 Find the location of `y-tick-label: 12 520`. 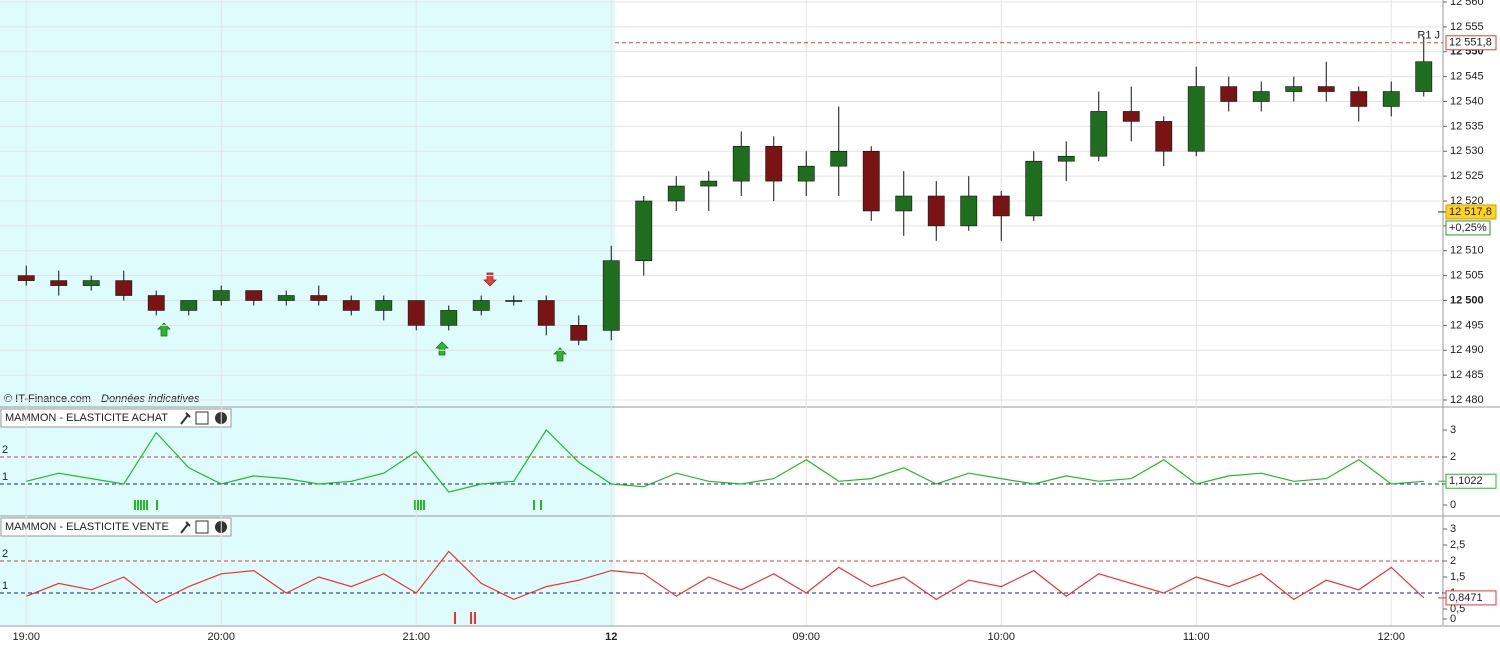

y-tick-label: 12 520 is located at coordinates (1467, 201).